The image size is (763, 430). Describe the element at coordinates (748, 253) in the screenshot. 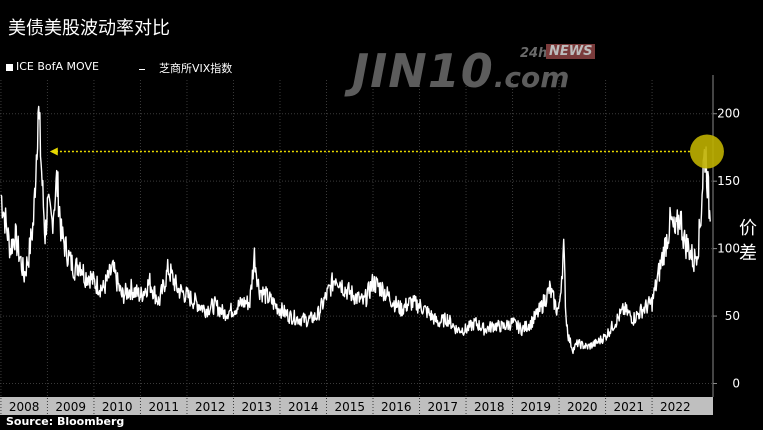

I see `side-label-2: 差` at that location.